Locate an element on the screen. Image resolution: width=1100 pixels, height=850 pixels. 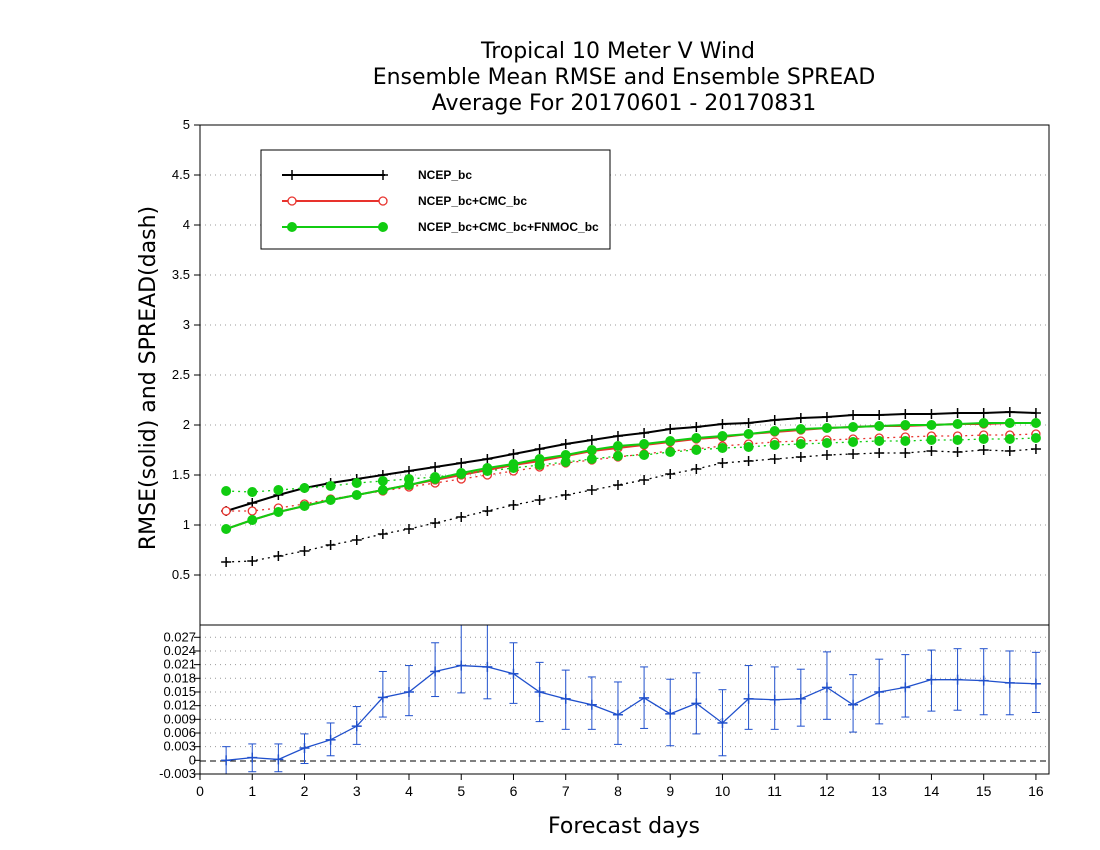
y-tick-label: 4 is located at coordinates (186, 224).